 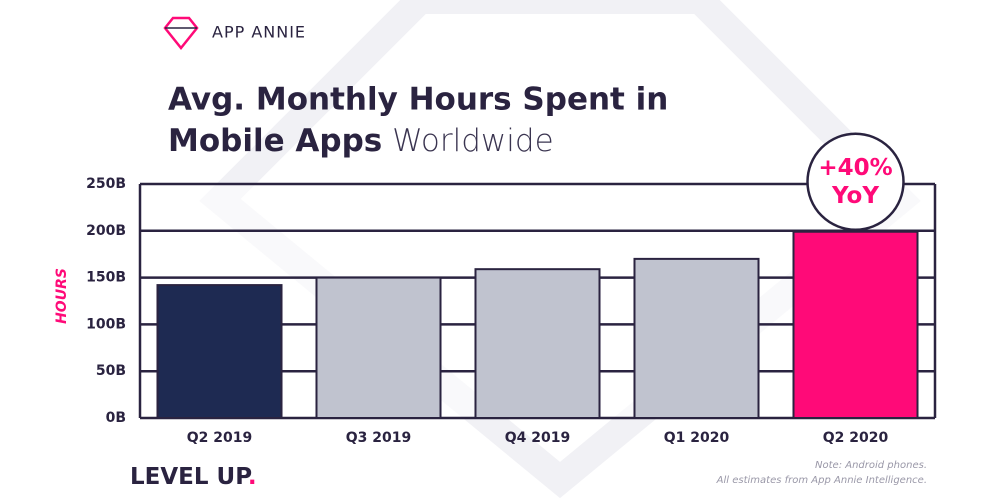 I want to click on x-tick-label: Q3 2019, so click(x=378, y=438).